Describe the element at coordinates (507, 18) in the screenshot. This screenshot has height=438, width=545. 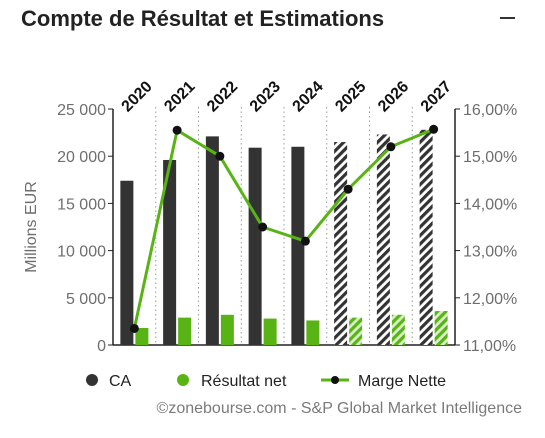
I see `minus-icon` at that location.